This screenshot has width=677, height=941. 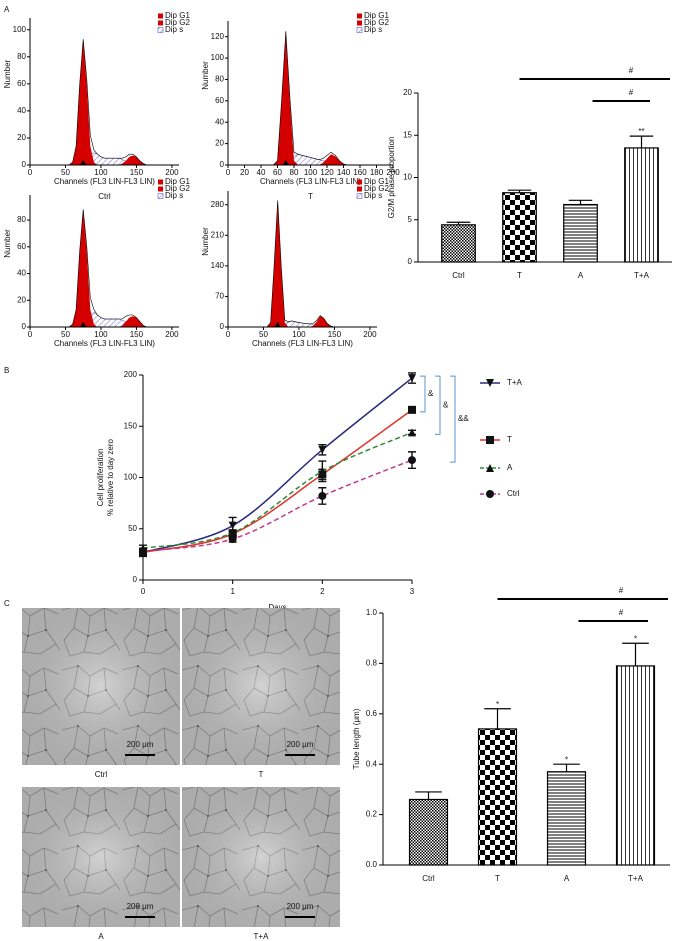 I want to click on x-tick-label: 150, so click(x=335, y=334).